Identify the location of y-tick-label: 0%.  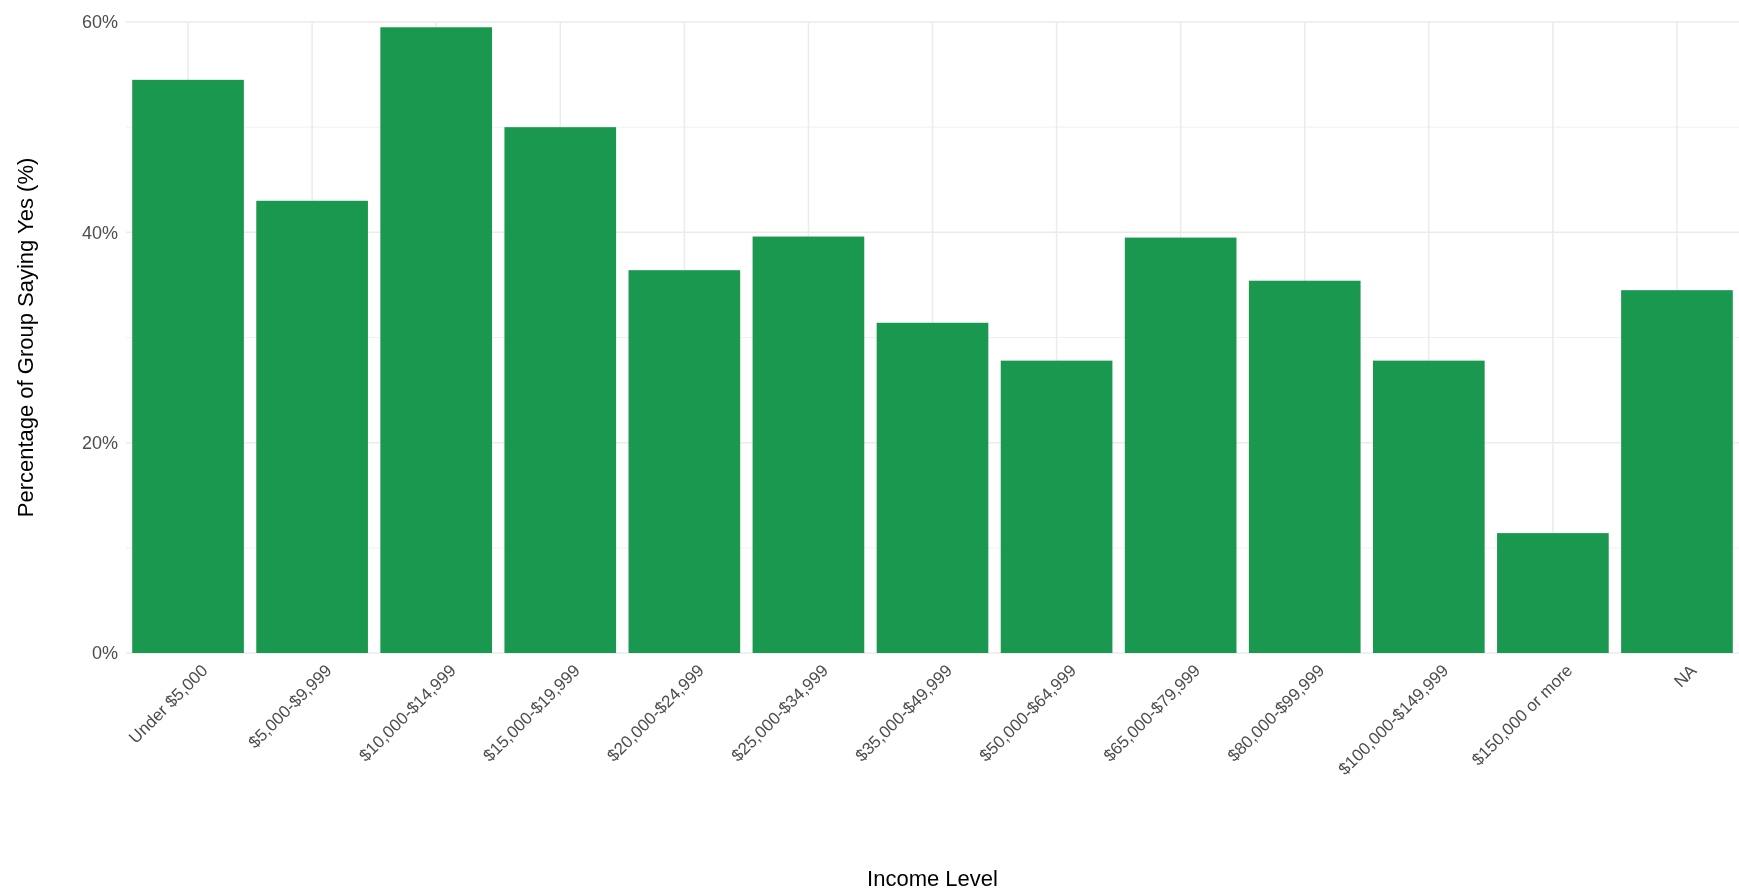
(104, 653).